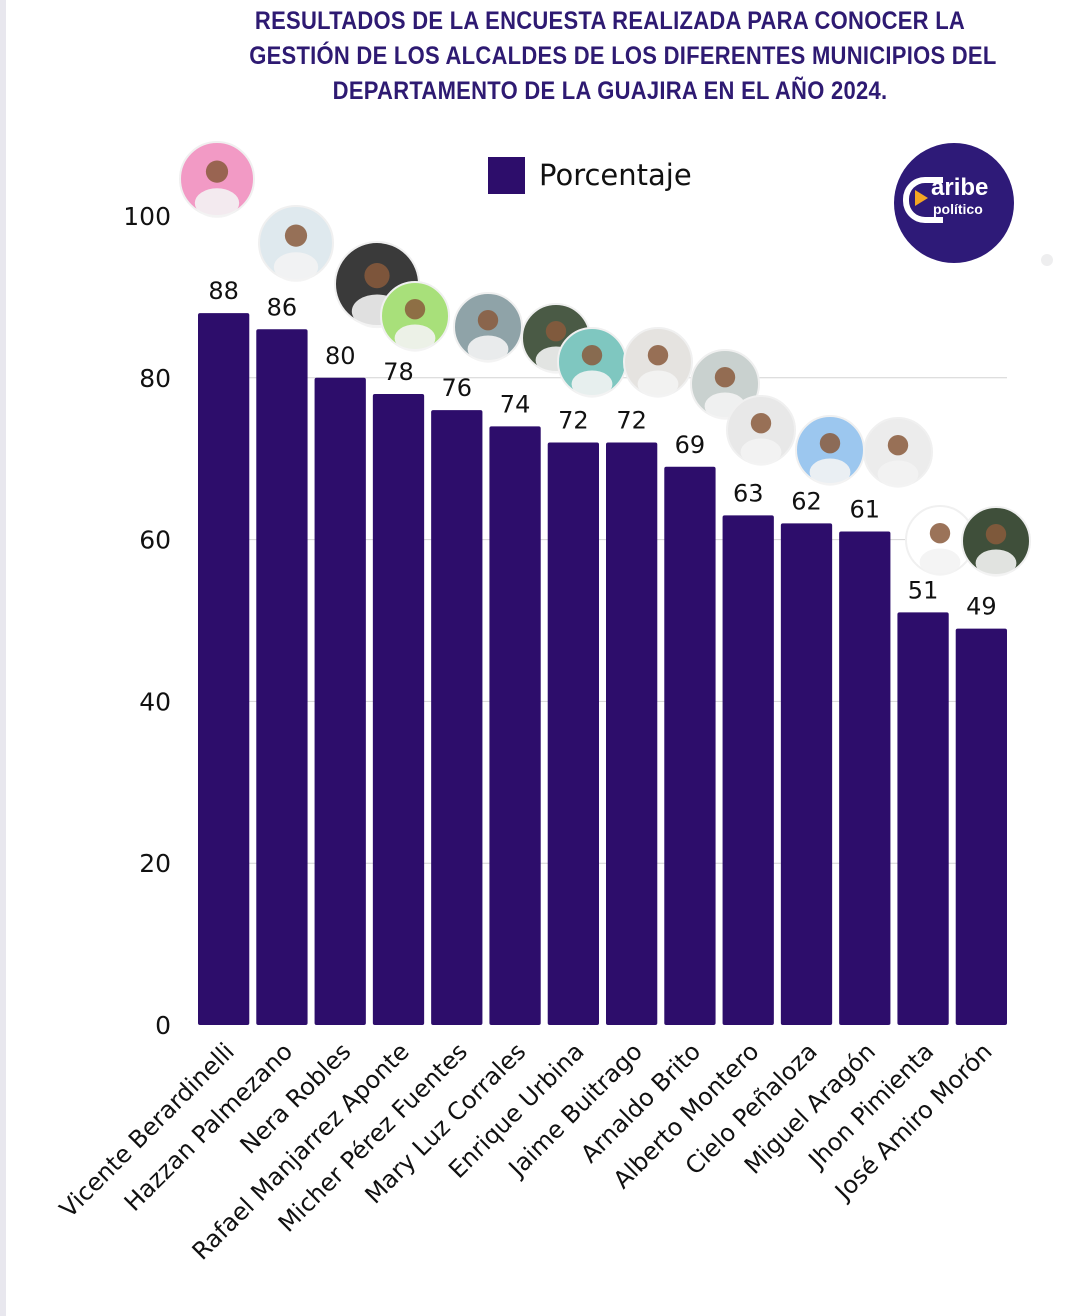 Image resolution: width=1080 pixels, height=1316 pixels. Describe the element at coordinates (515, 404) in the screenshot. I see `bar-value-label: 74` at that location.